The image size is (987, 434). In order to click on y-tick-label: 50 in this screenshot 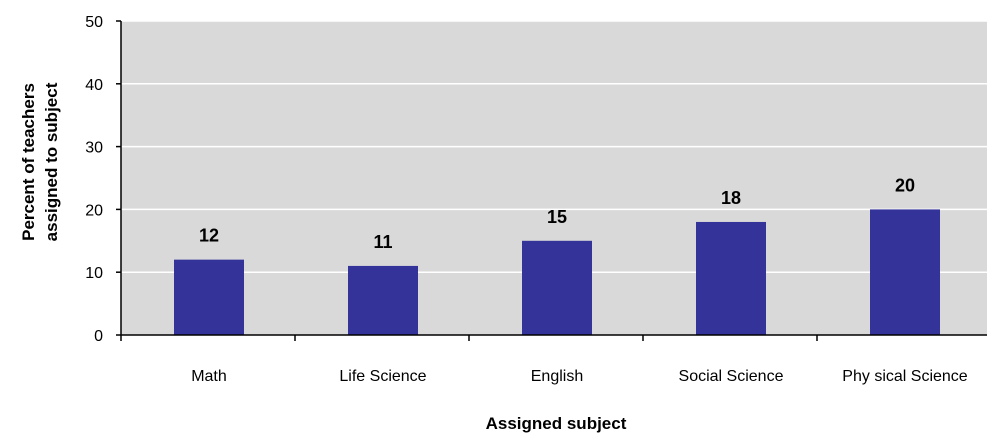, I will do `click(94, 22)`.